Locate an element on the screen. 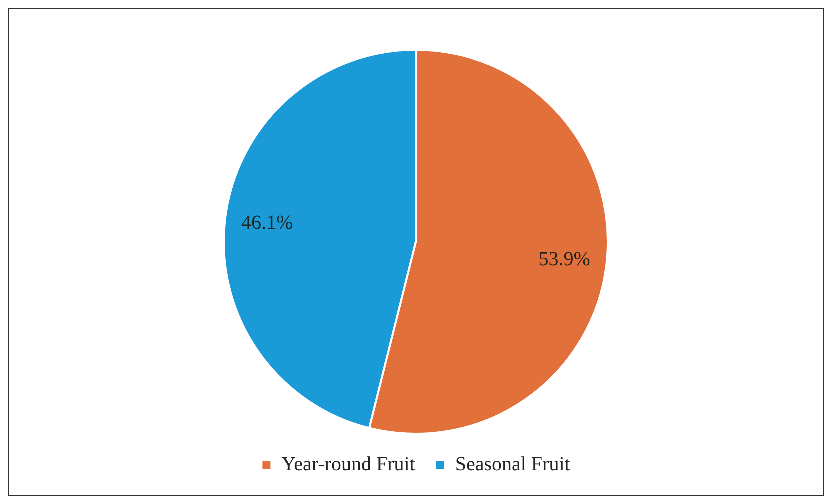  data-label: 46.1% is located at coordinates (268, 223).